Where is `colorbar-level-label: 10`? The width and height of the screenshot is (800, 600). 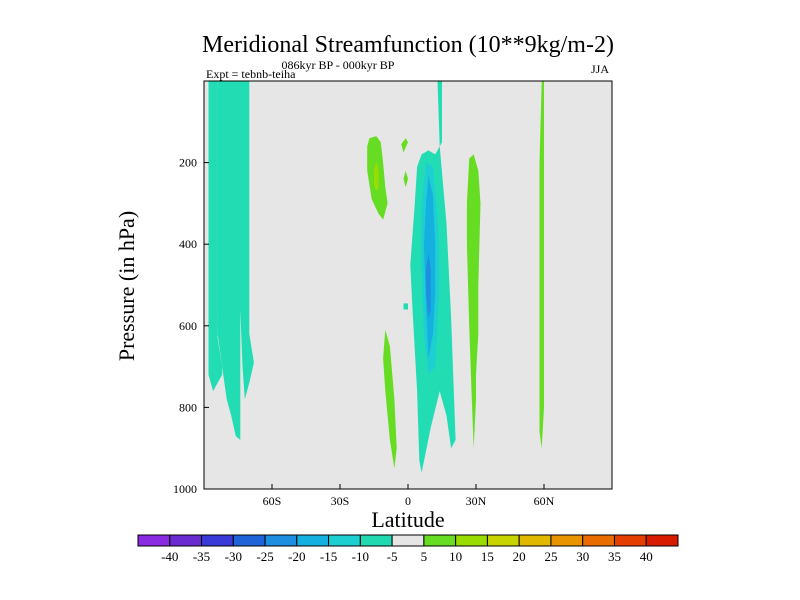
colorbar-level-label: 10 is located at coordinates (455, 556).